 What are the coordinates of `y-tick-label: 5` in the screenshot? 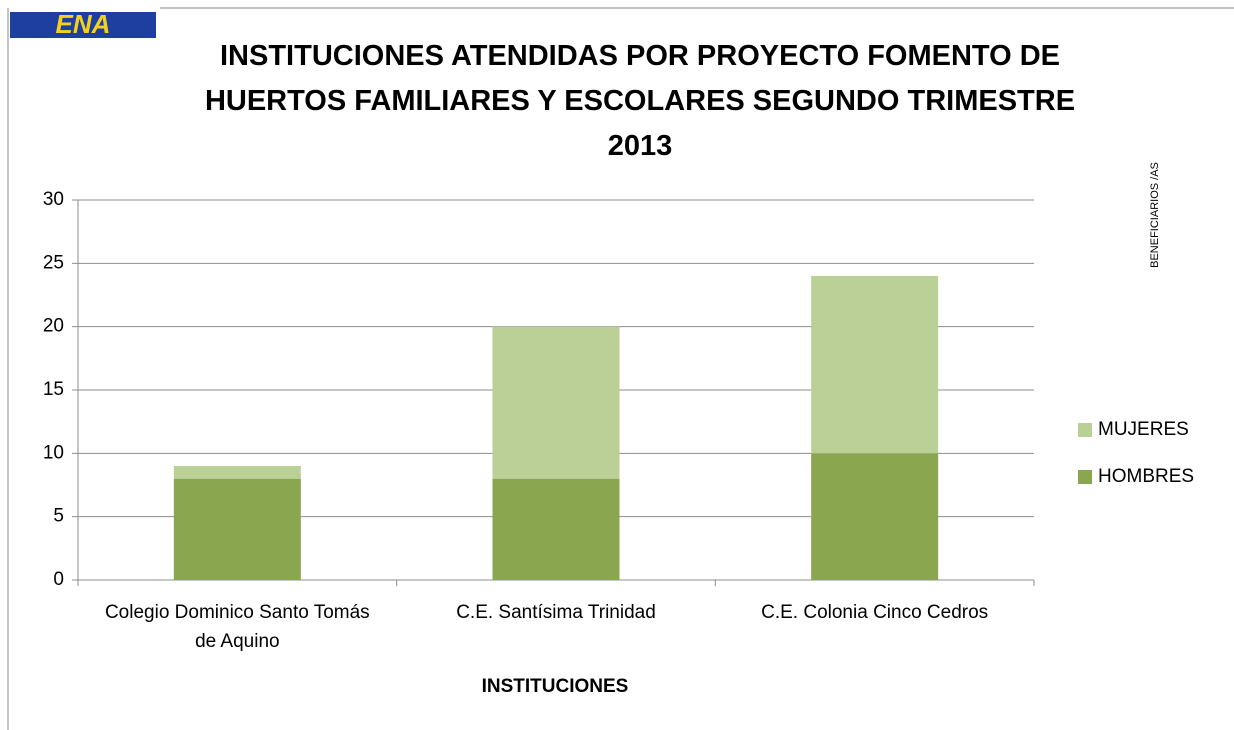 It's located at (58, 516).